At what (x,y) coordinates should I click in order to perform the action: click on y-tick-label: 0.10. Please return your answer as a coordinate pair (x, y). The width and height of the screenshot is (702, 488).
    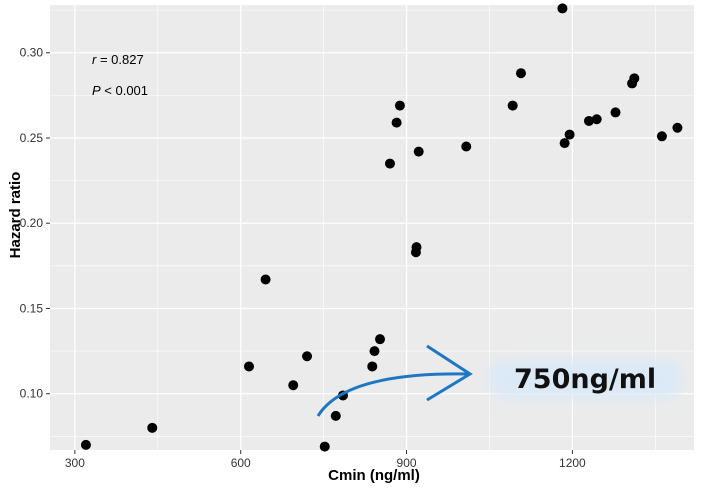
    Looking at the image, I should click on (32, 394).